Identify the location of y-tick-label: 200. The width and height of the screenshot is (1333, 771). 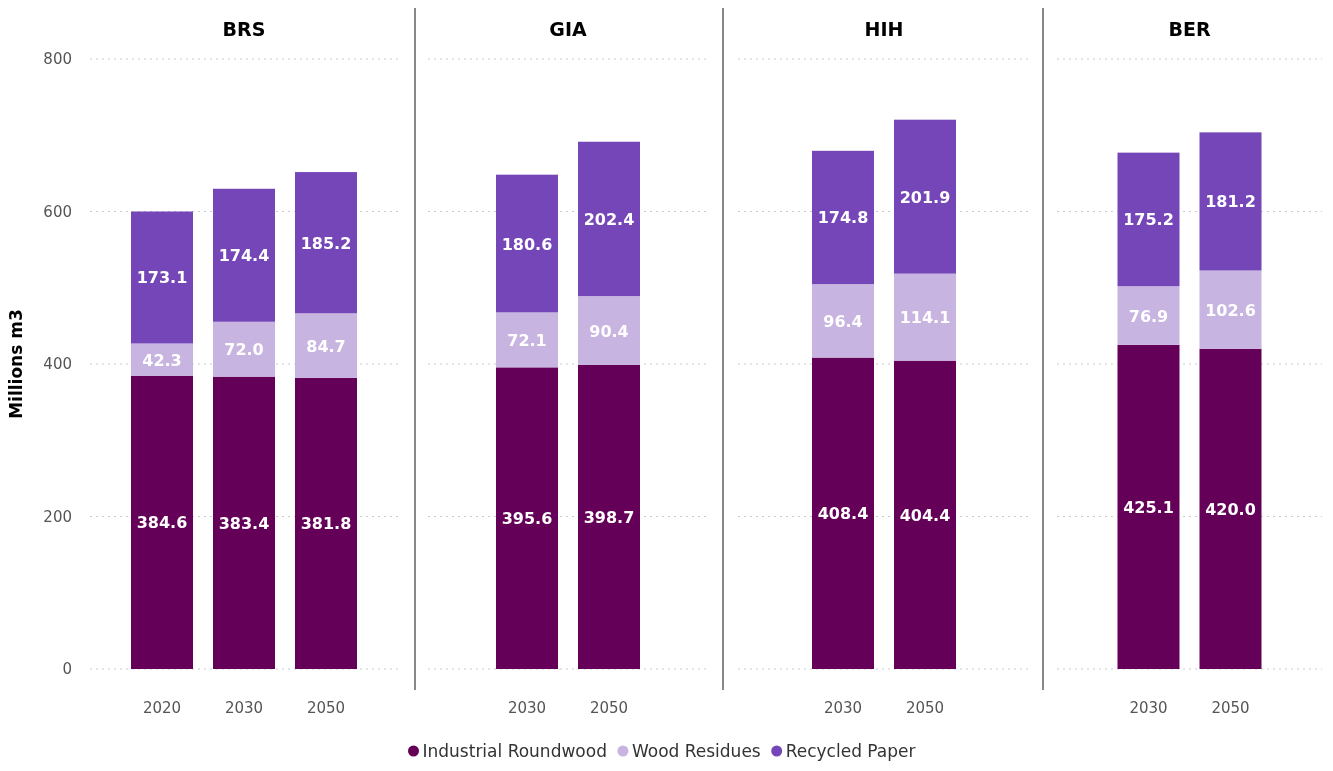
(57, 516).